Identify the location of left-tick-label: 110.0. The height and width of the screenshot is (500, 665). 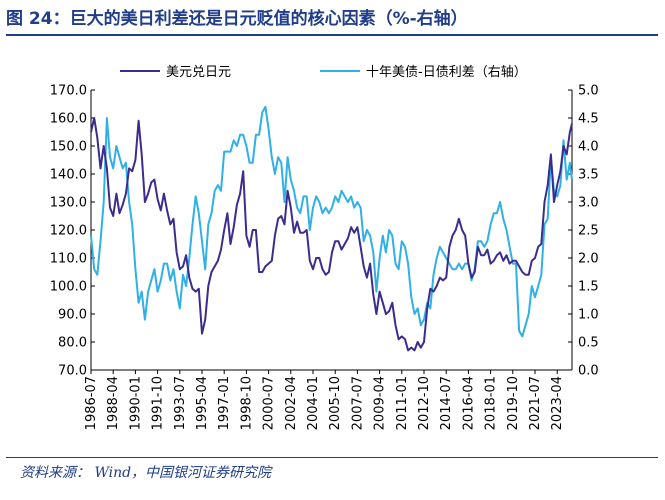
(68, 259).